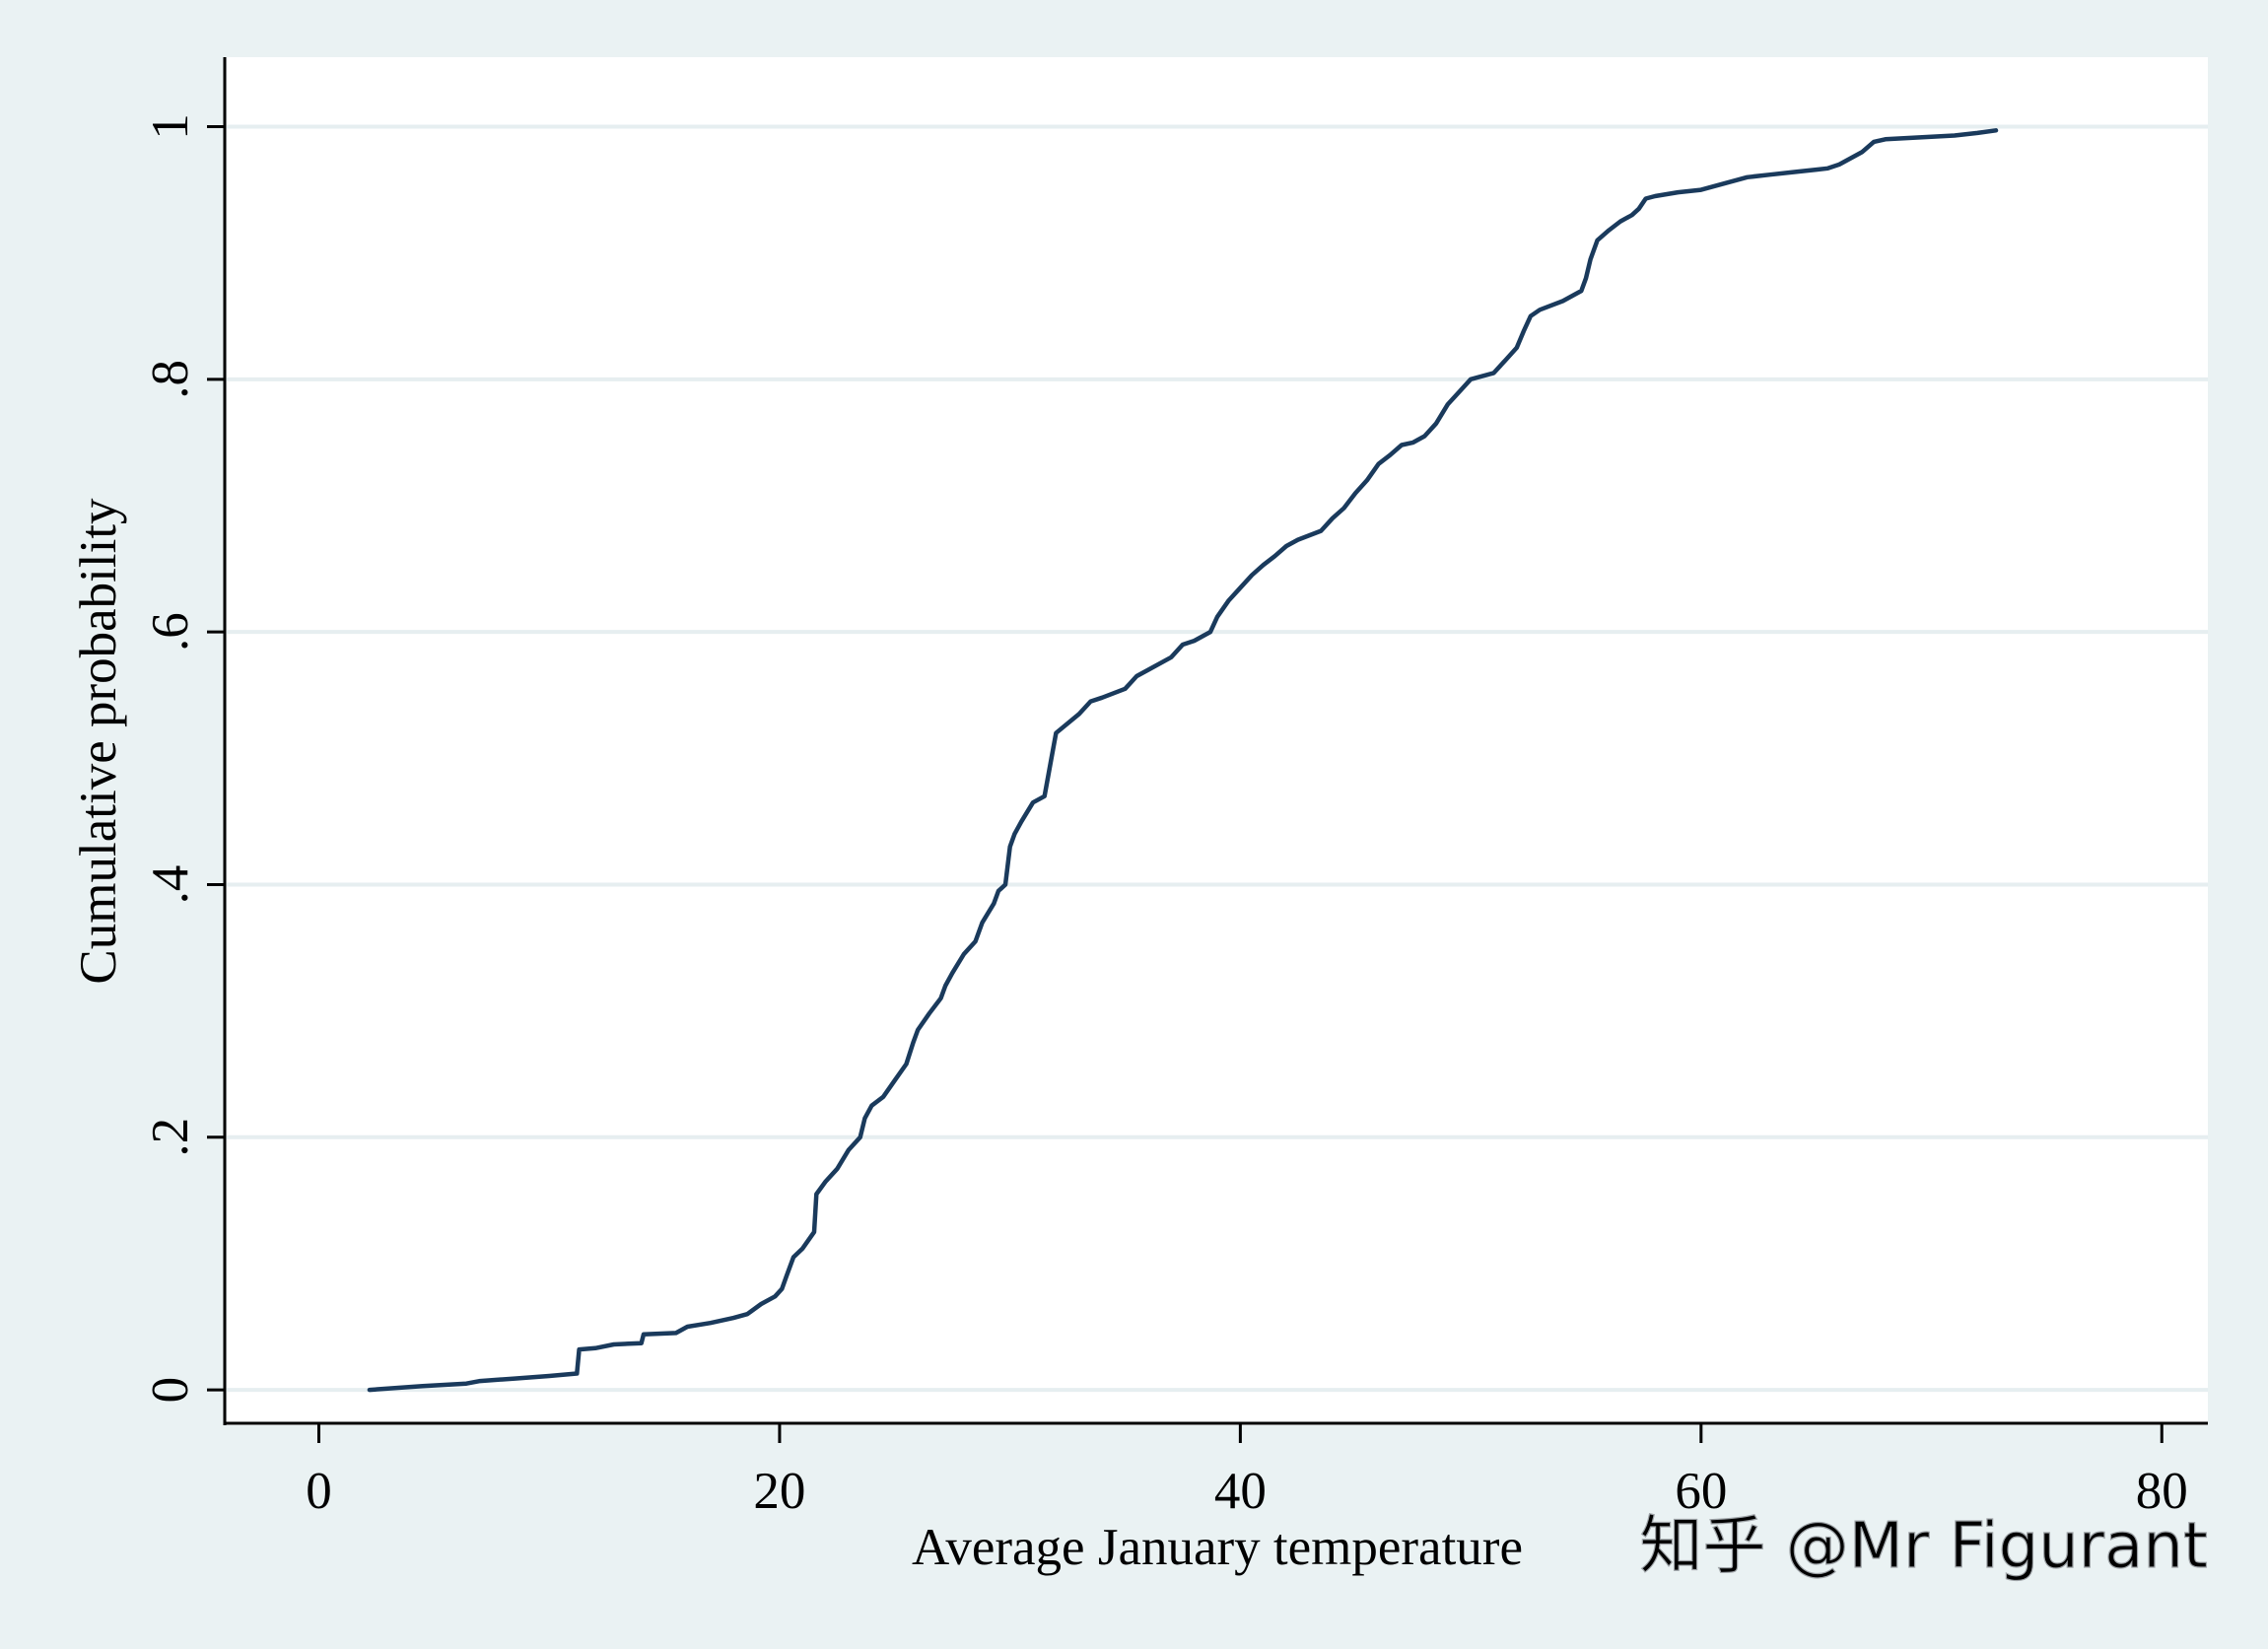  Describe the element at coordinates (779, 1491) in the screenshot. I see `x-tick-label: 20` at that location.